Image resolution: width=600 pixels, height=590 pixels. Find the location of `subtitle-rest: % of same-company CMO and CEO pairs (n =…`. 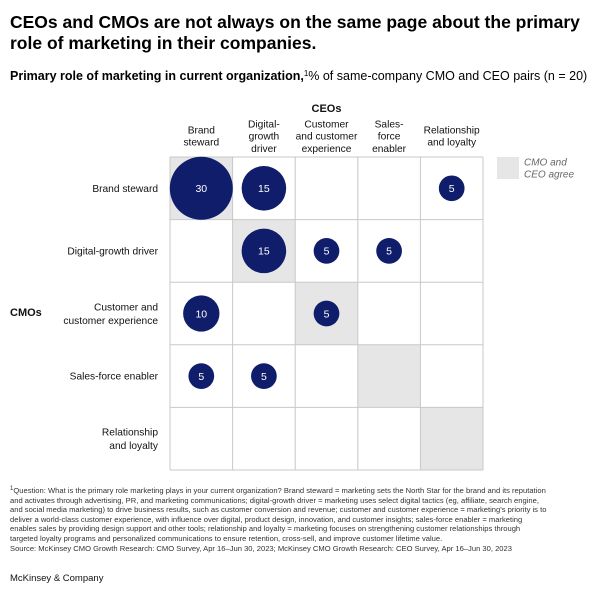

subtitle-rest: % of same-company CMO and CEO pairs (n =… is located at coordinates (448, 76).